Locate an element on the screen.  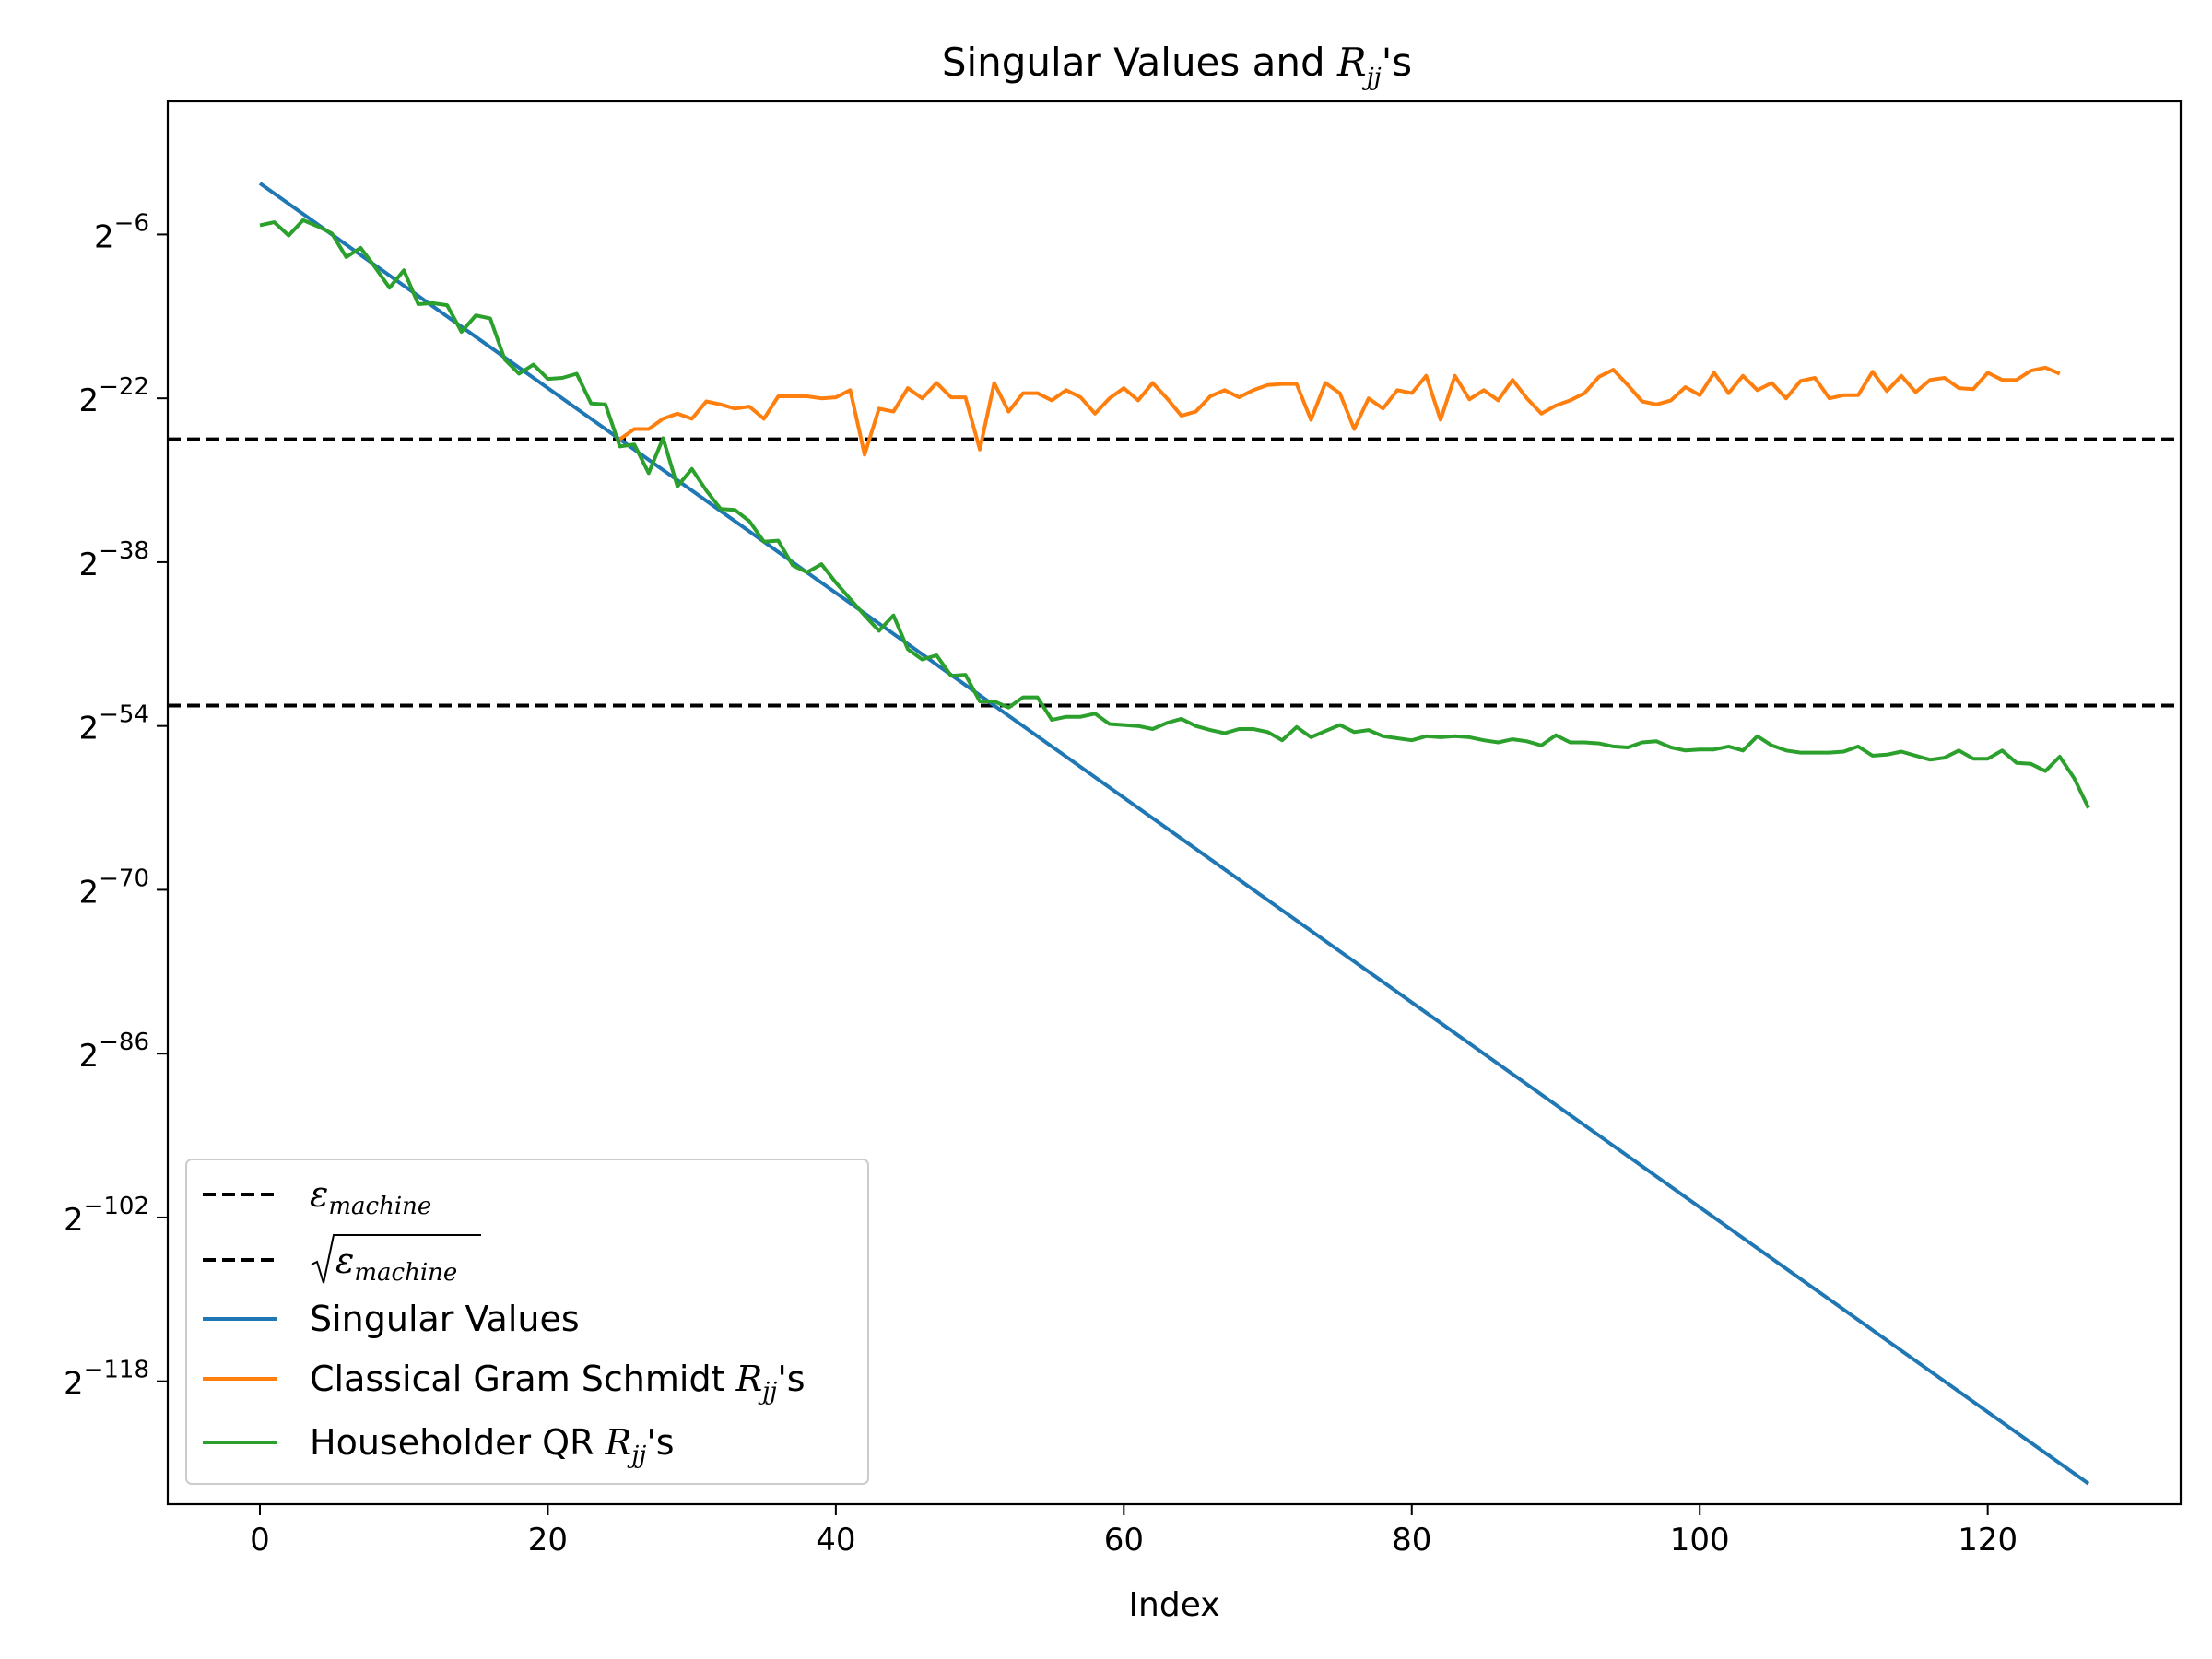
legend-entry-classical-gram-schmidt: Classical Gram Schmidt Rjj's is located at coordinates (504, 1382).